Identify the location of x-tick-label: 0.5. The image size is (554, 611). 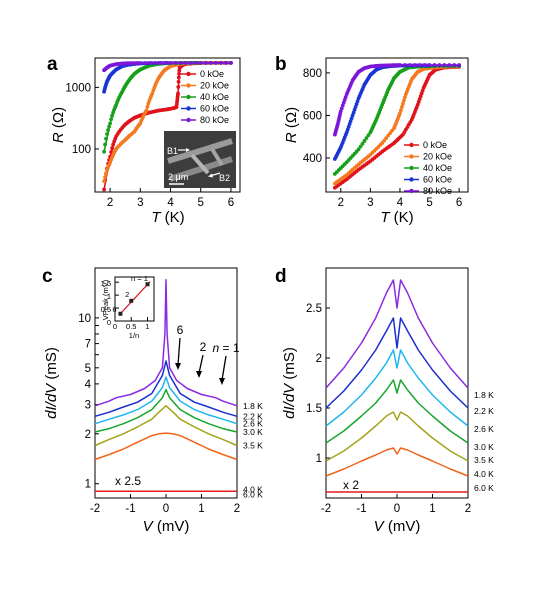
(131, 326).